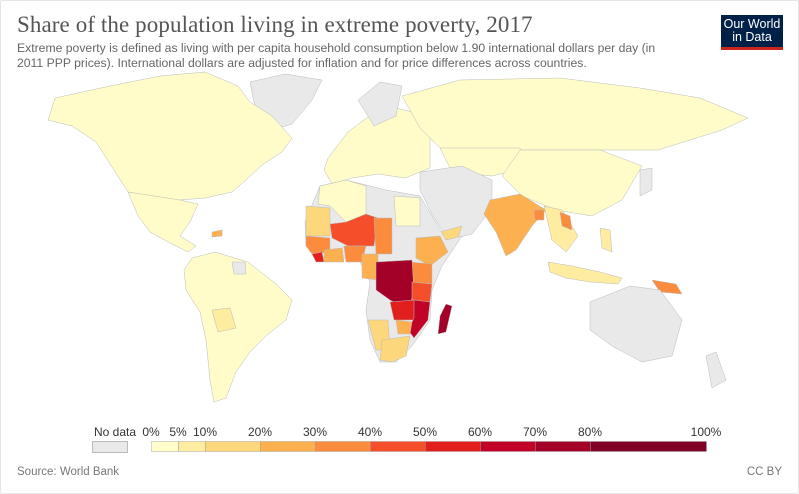 This screenshot has width=799, height=494. Describe the element at coordinates (178, 432) in the screenshot. I see `legend-tick-label: 5%` at that location.